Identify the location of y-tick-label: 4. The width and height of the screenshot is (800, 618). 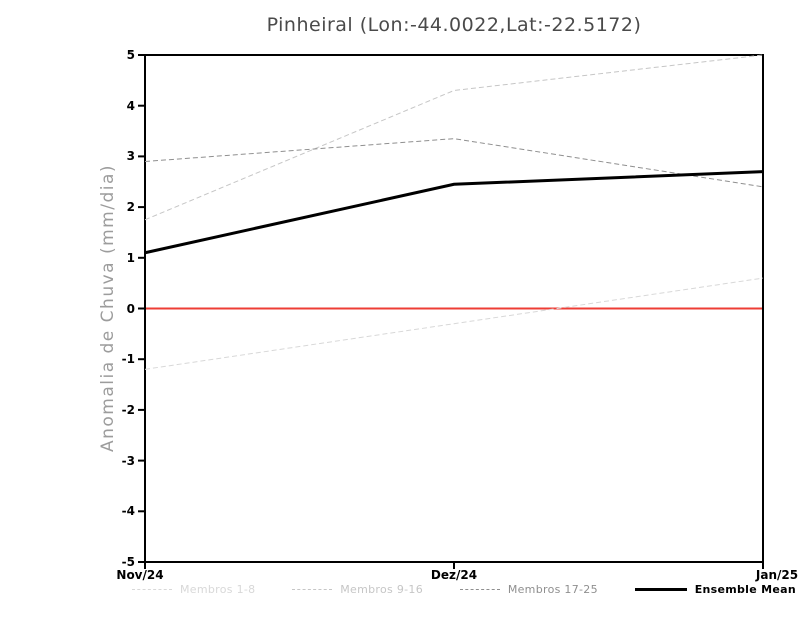
(130, 105).